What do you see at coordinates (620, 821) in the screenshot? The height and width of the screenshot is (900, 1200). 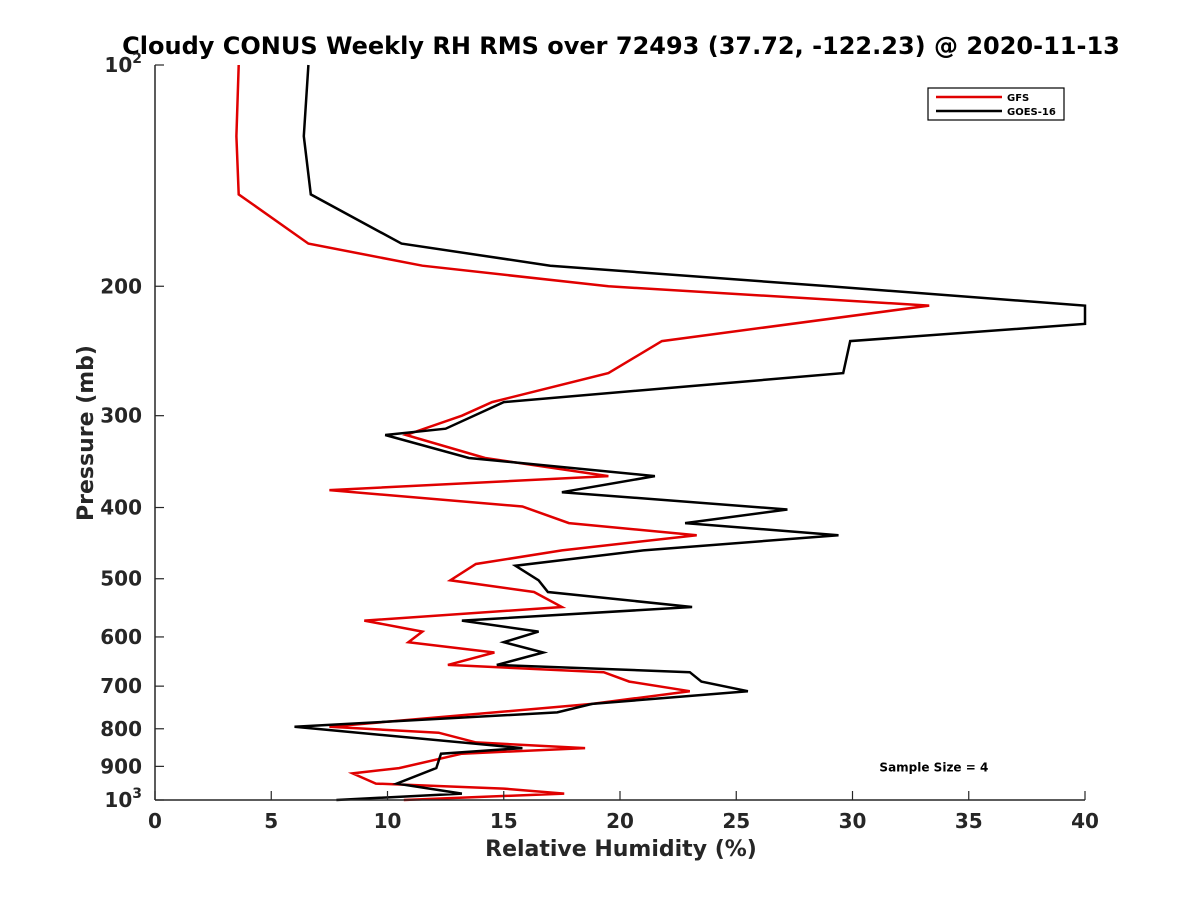 I see `x-tick-label: 20` at bounding box center [620, 821].